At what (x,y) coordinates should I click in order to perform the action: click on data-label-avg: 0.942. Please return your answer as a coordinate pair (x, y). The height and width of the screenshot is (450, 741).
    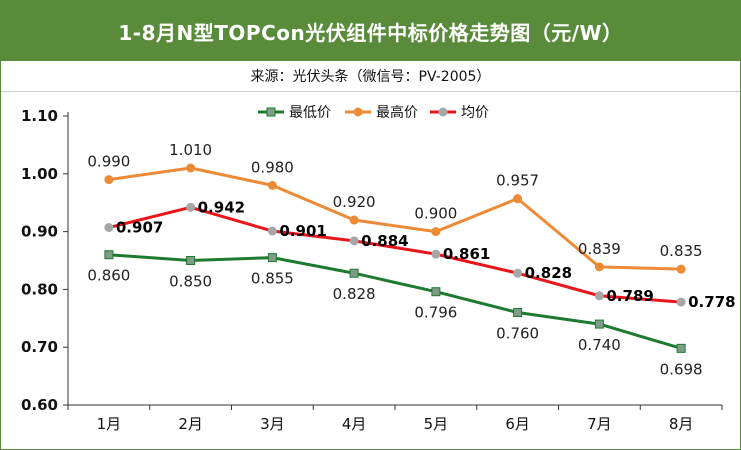
    Looking at the image, I should click on (221, 207).